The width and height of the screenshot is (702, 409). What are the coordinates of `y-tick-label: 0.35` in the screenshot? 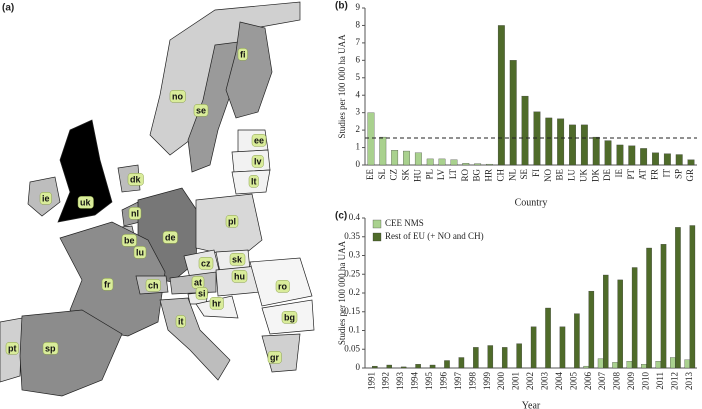 It's located at (352, 236).